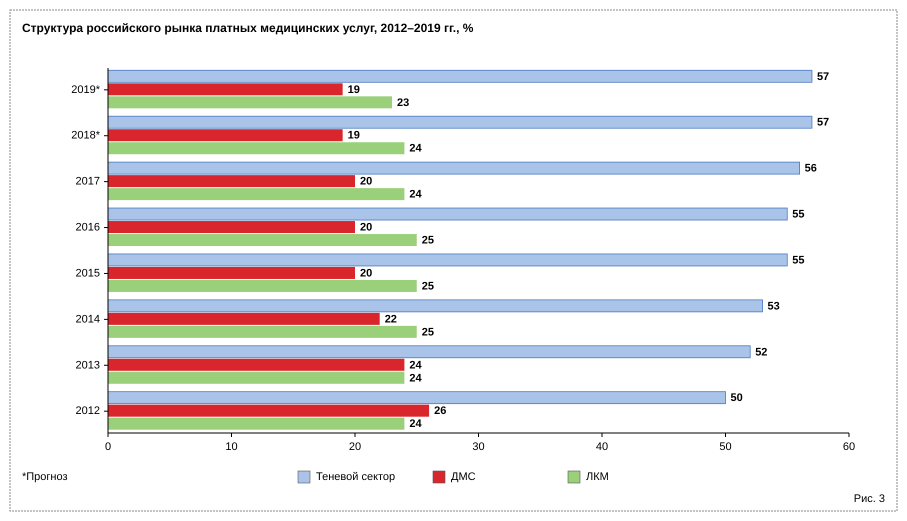 This screenshot has width=907, height=521. I want to click on x-tick-label: 50, so click(725, 447).